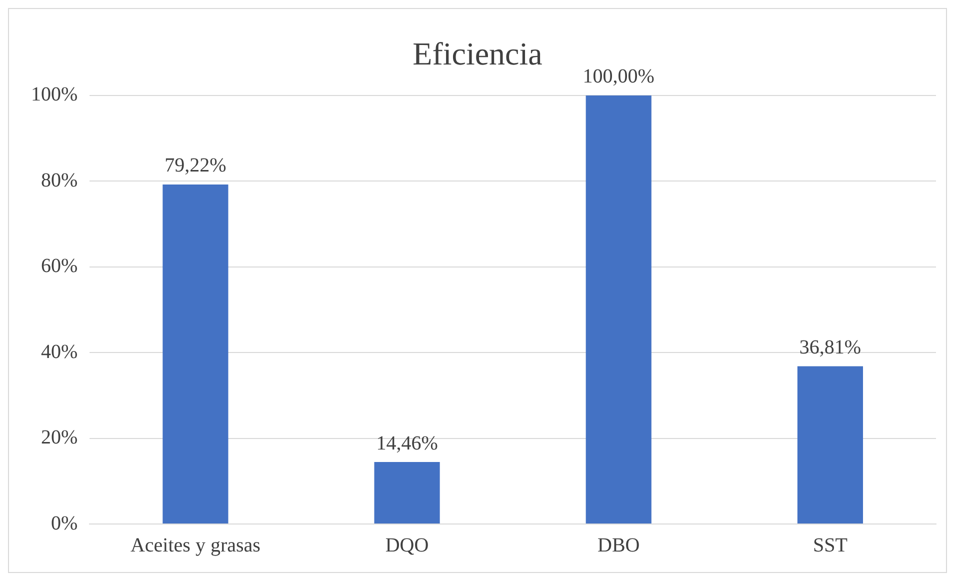 Image resolution: width=955 pixels, height=581 pixels. I want to click on data-label: 36,81%, so click(830, 347).